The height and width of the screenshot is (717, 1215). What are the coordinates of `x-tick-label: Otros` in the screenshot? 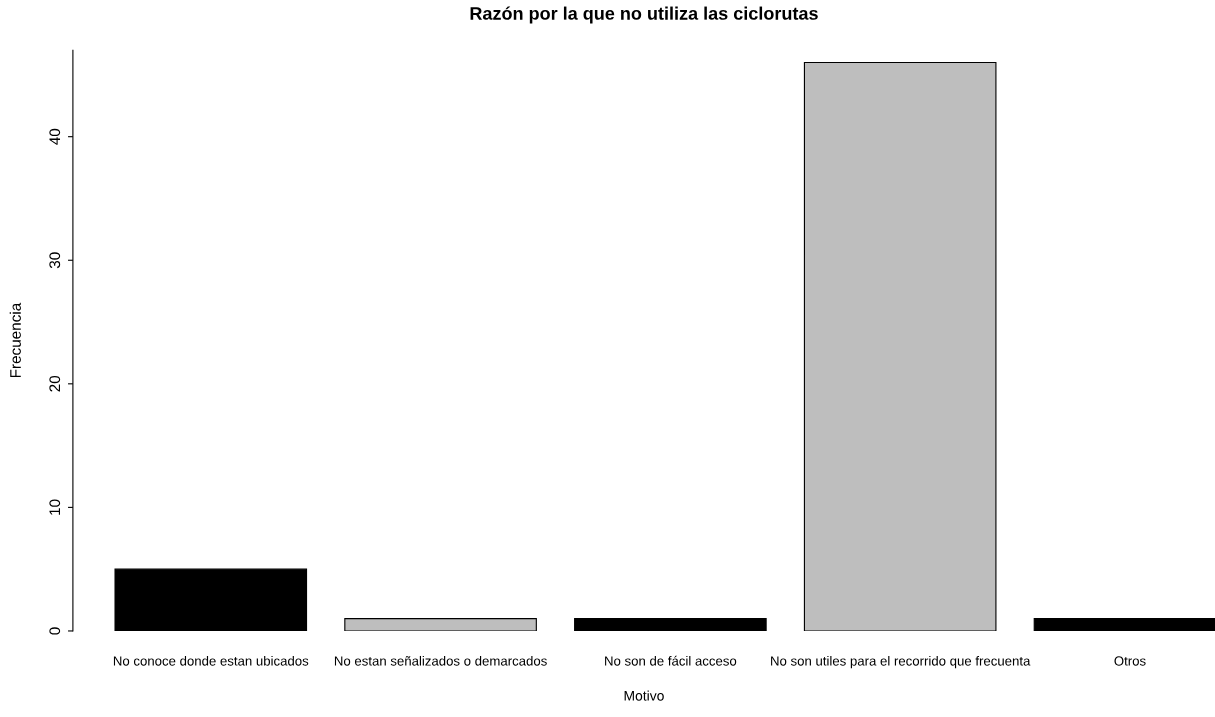 It's located at (1130, 661).